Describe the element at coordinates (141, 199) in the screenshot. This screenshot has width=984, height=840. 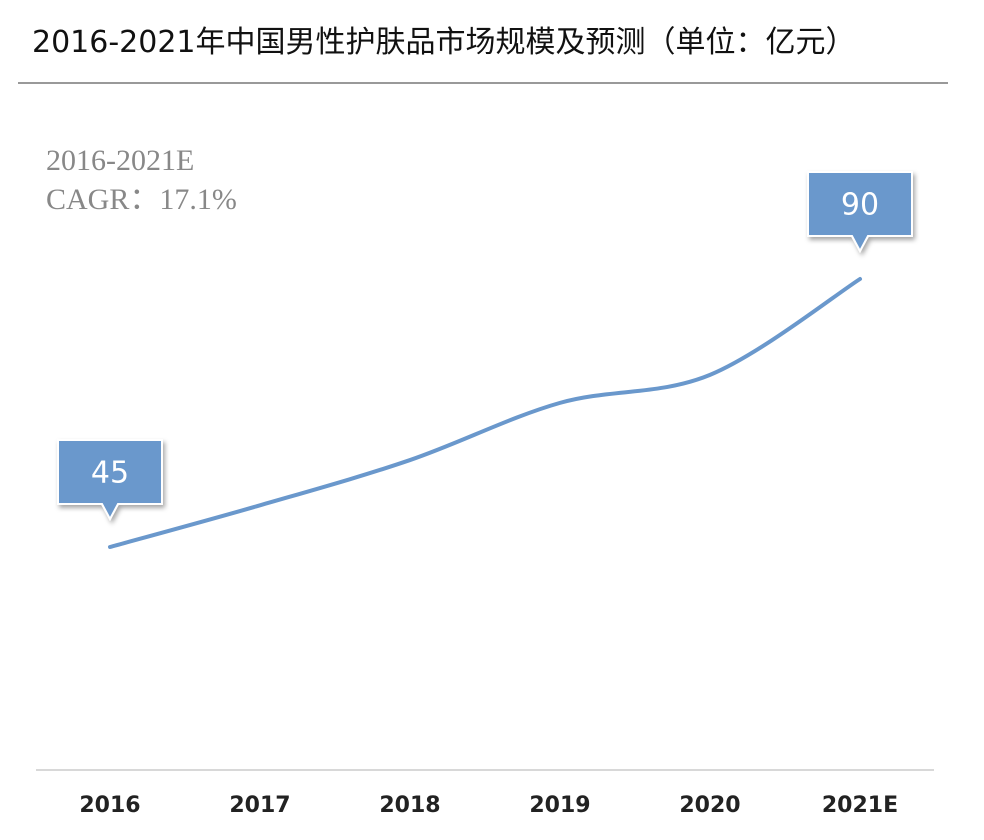
I see `annotation: CAGR：17.1%` at that location.